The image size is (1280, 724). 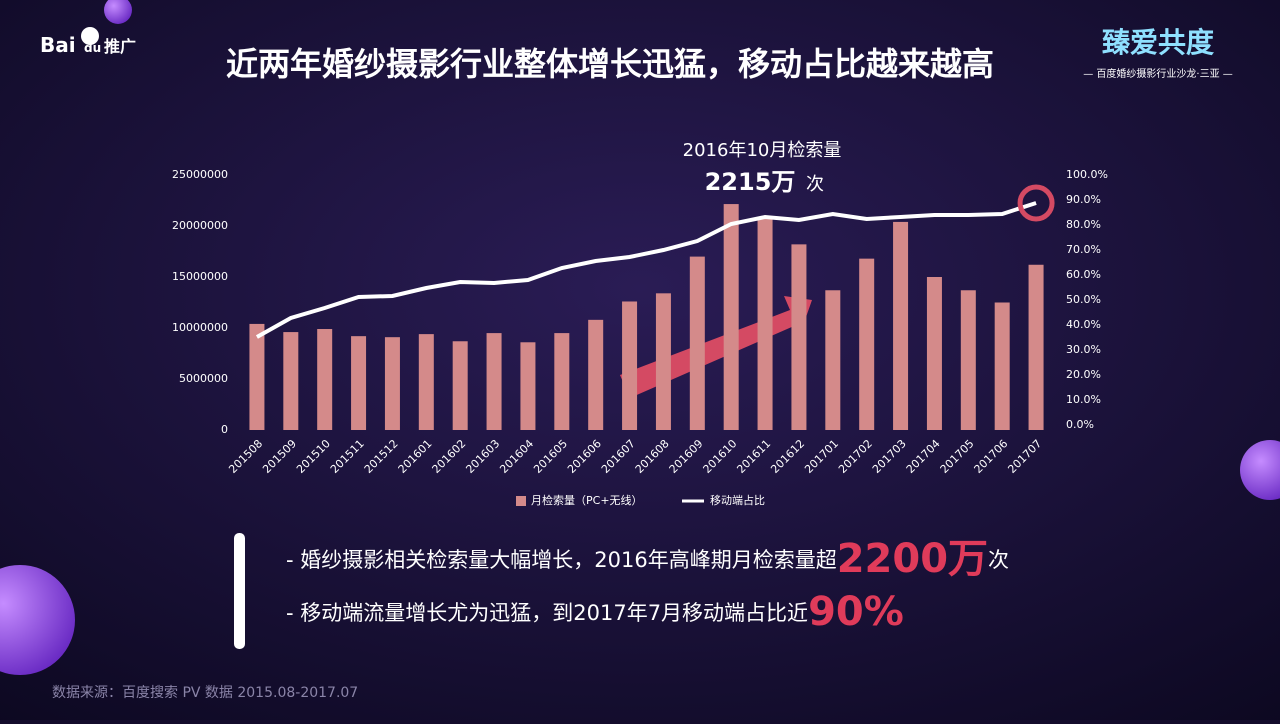 I want to click on y2-tick-label: 90.0%, so click(x=1083, y=199).